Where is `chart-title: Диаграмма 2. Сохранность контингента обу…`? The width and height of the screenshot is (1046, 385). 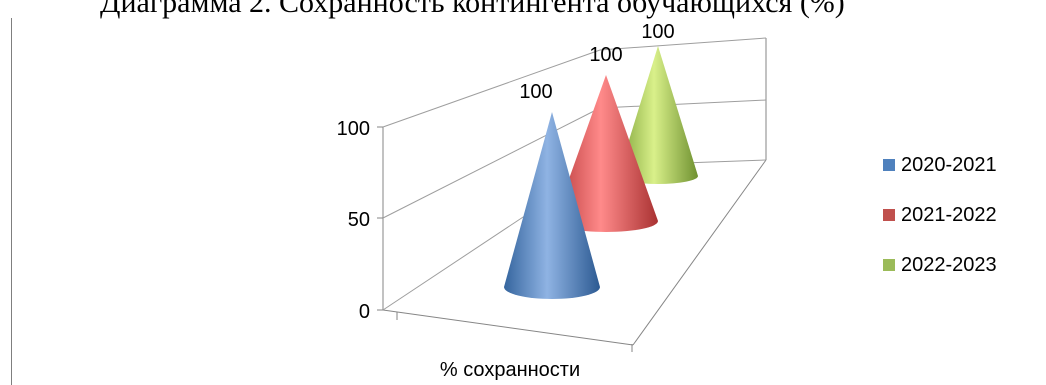
chart-title: Диаграмма 2. Сохранность контингента обу… is located at coordinates (472, 9).